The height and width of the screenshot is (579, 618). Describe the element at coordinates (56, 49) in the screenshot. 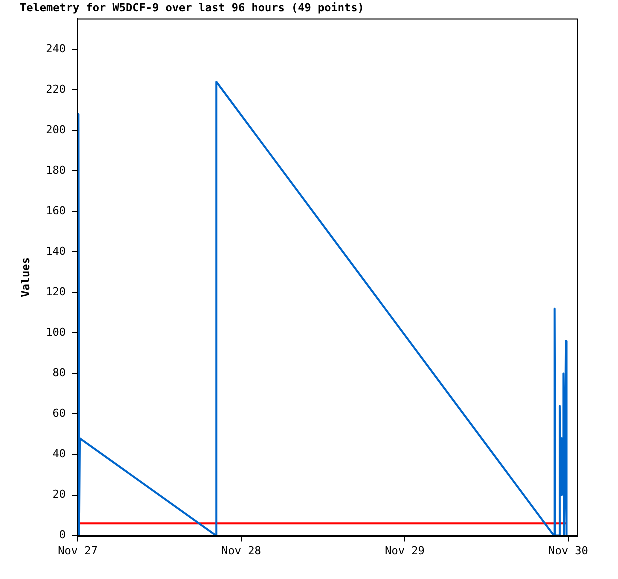

I see `y-tick-label: 240` at that location.